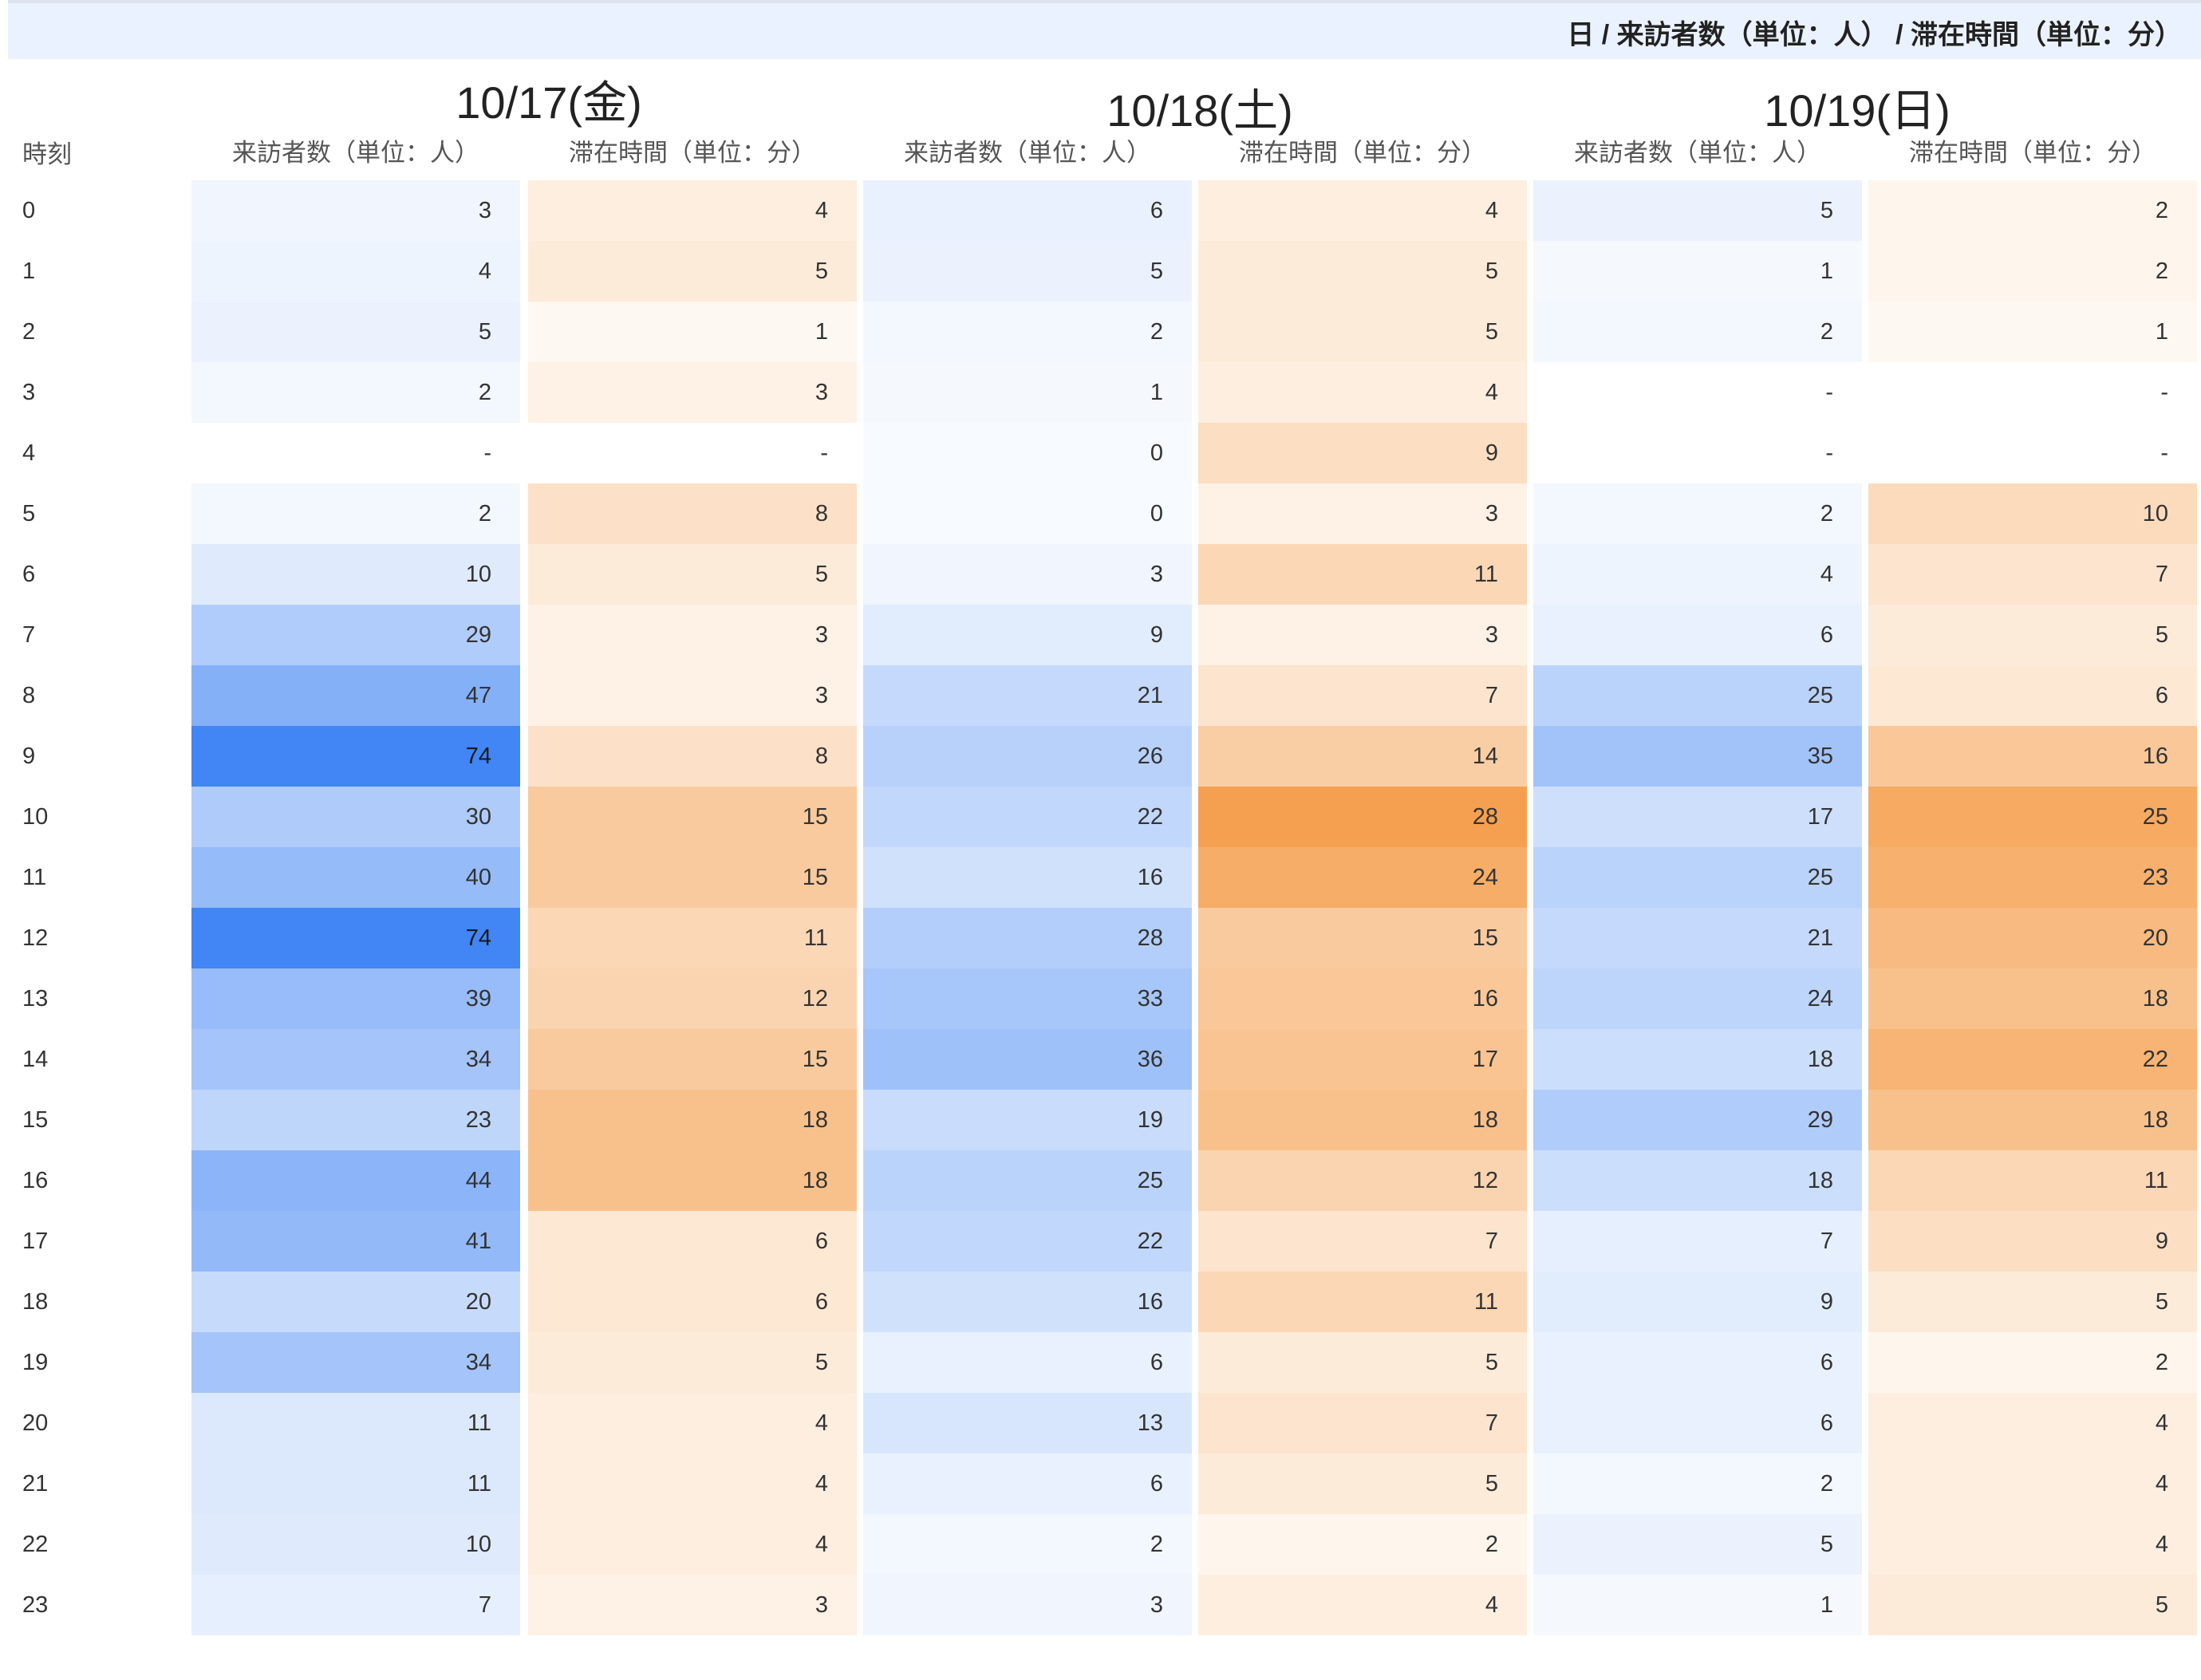  Describe the element at coordinates (29, 513) in the screenshot. I see `hour-label: 5` at that location.